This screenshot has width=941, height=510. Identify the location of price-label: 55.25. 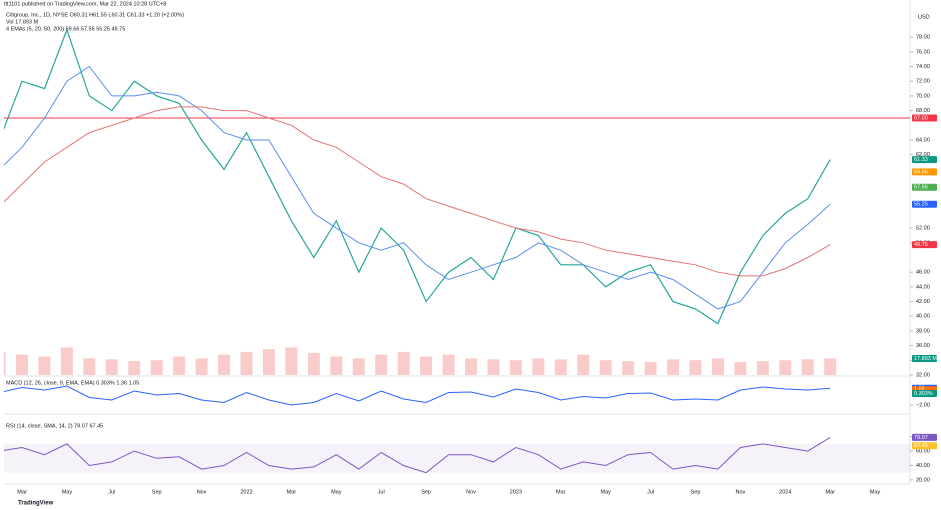
(921, 205).